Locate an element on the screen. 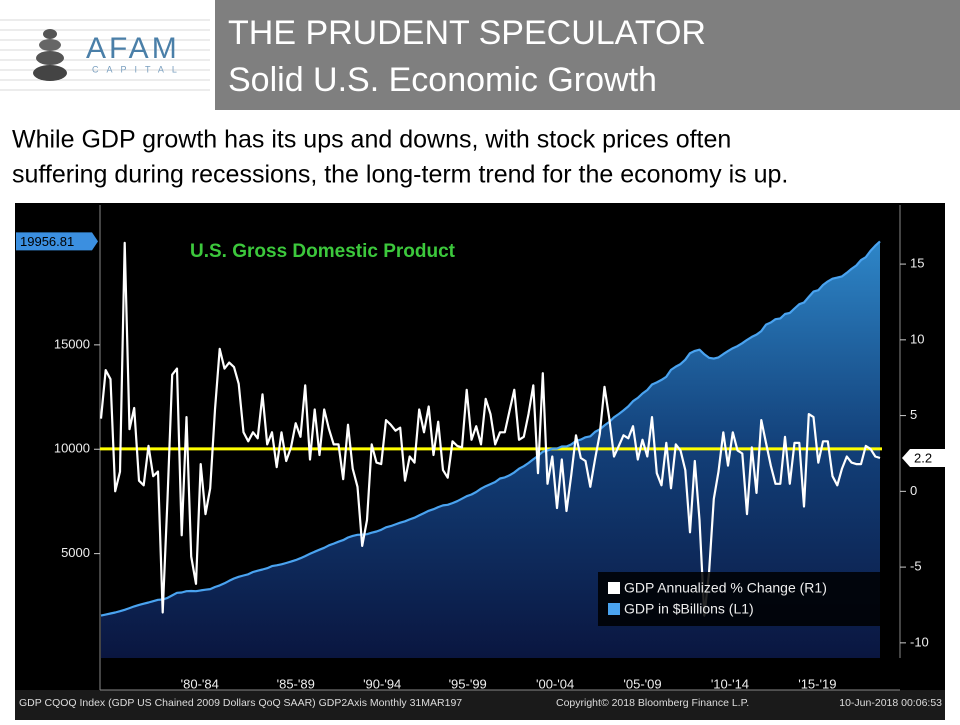 The height and width of the screenshot is (725, 960). legend-label: GDP in $Billions (L1) is located at coordinates (689, 609).